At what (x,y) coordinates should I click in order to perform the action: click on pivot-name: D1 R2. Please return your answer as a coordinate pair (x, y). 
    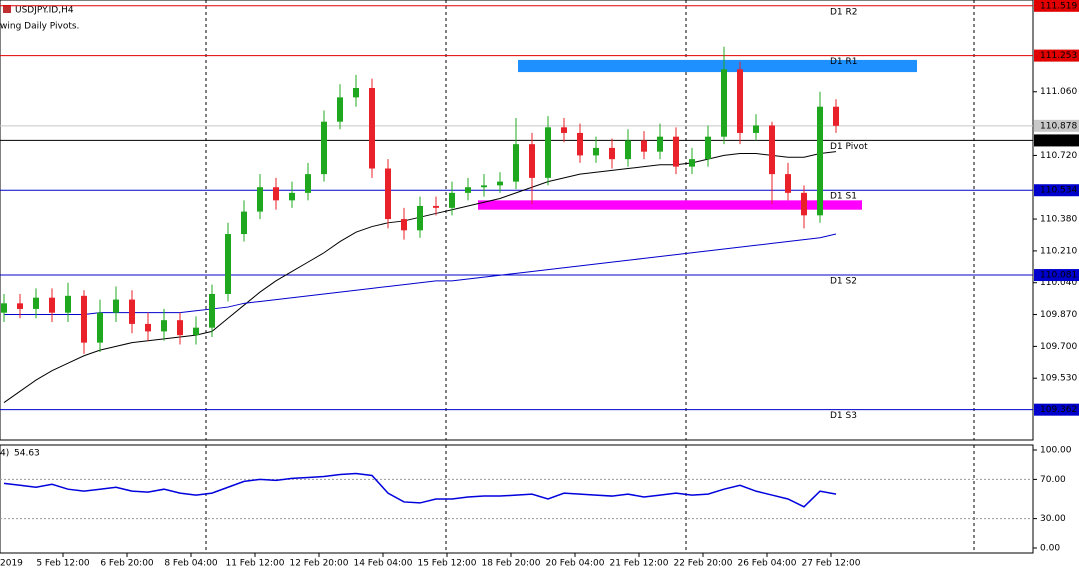
    Looking at the image, I should click on (844, 12).